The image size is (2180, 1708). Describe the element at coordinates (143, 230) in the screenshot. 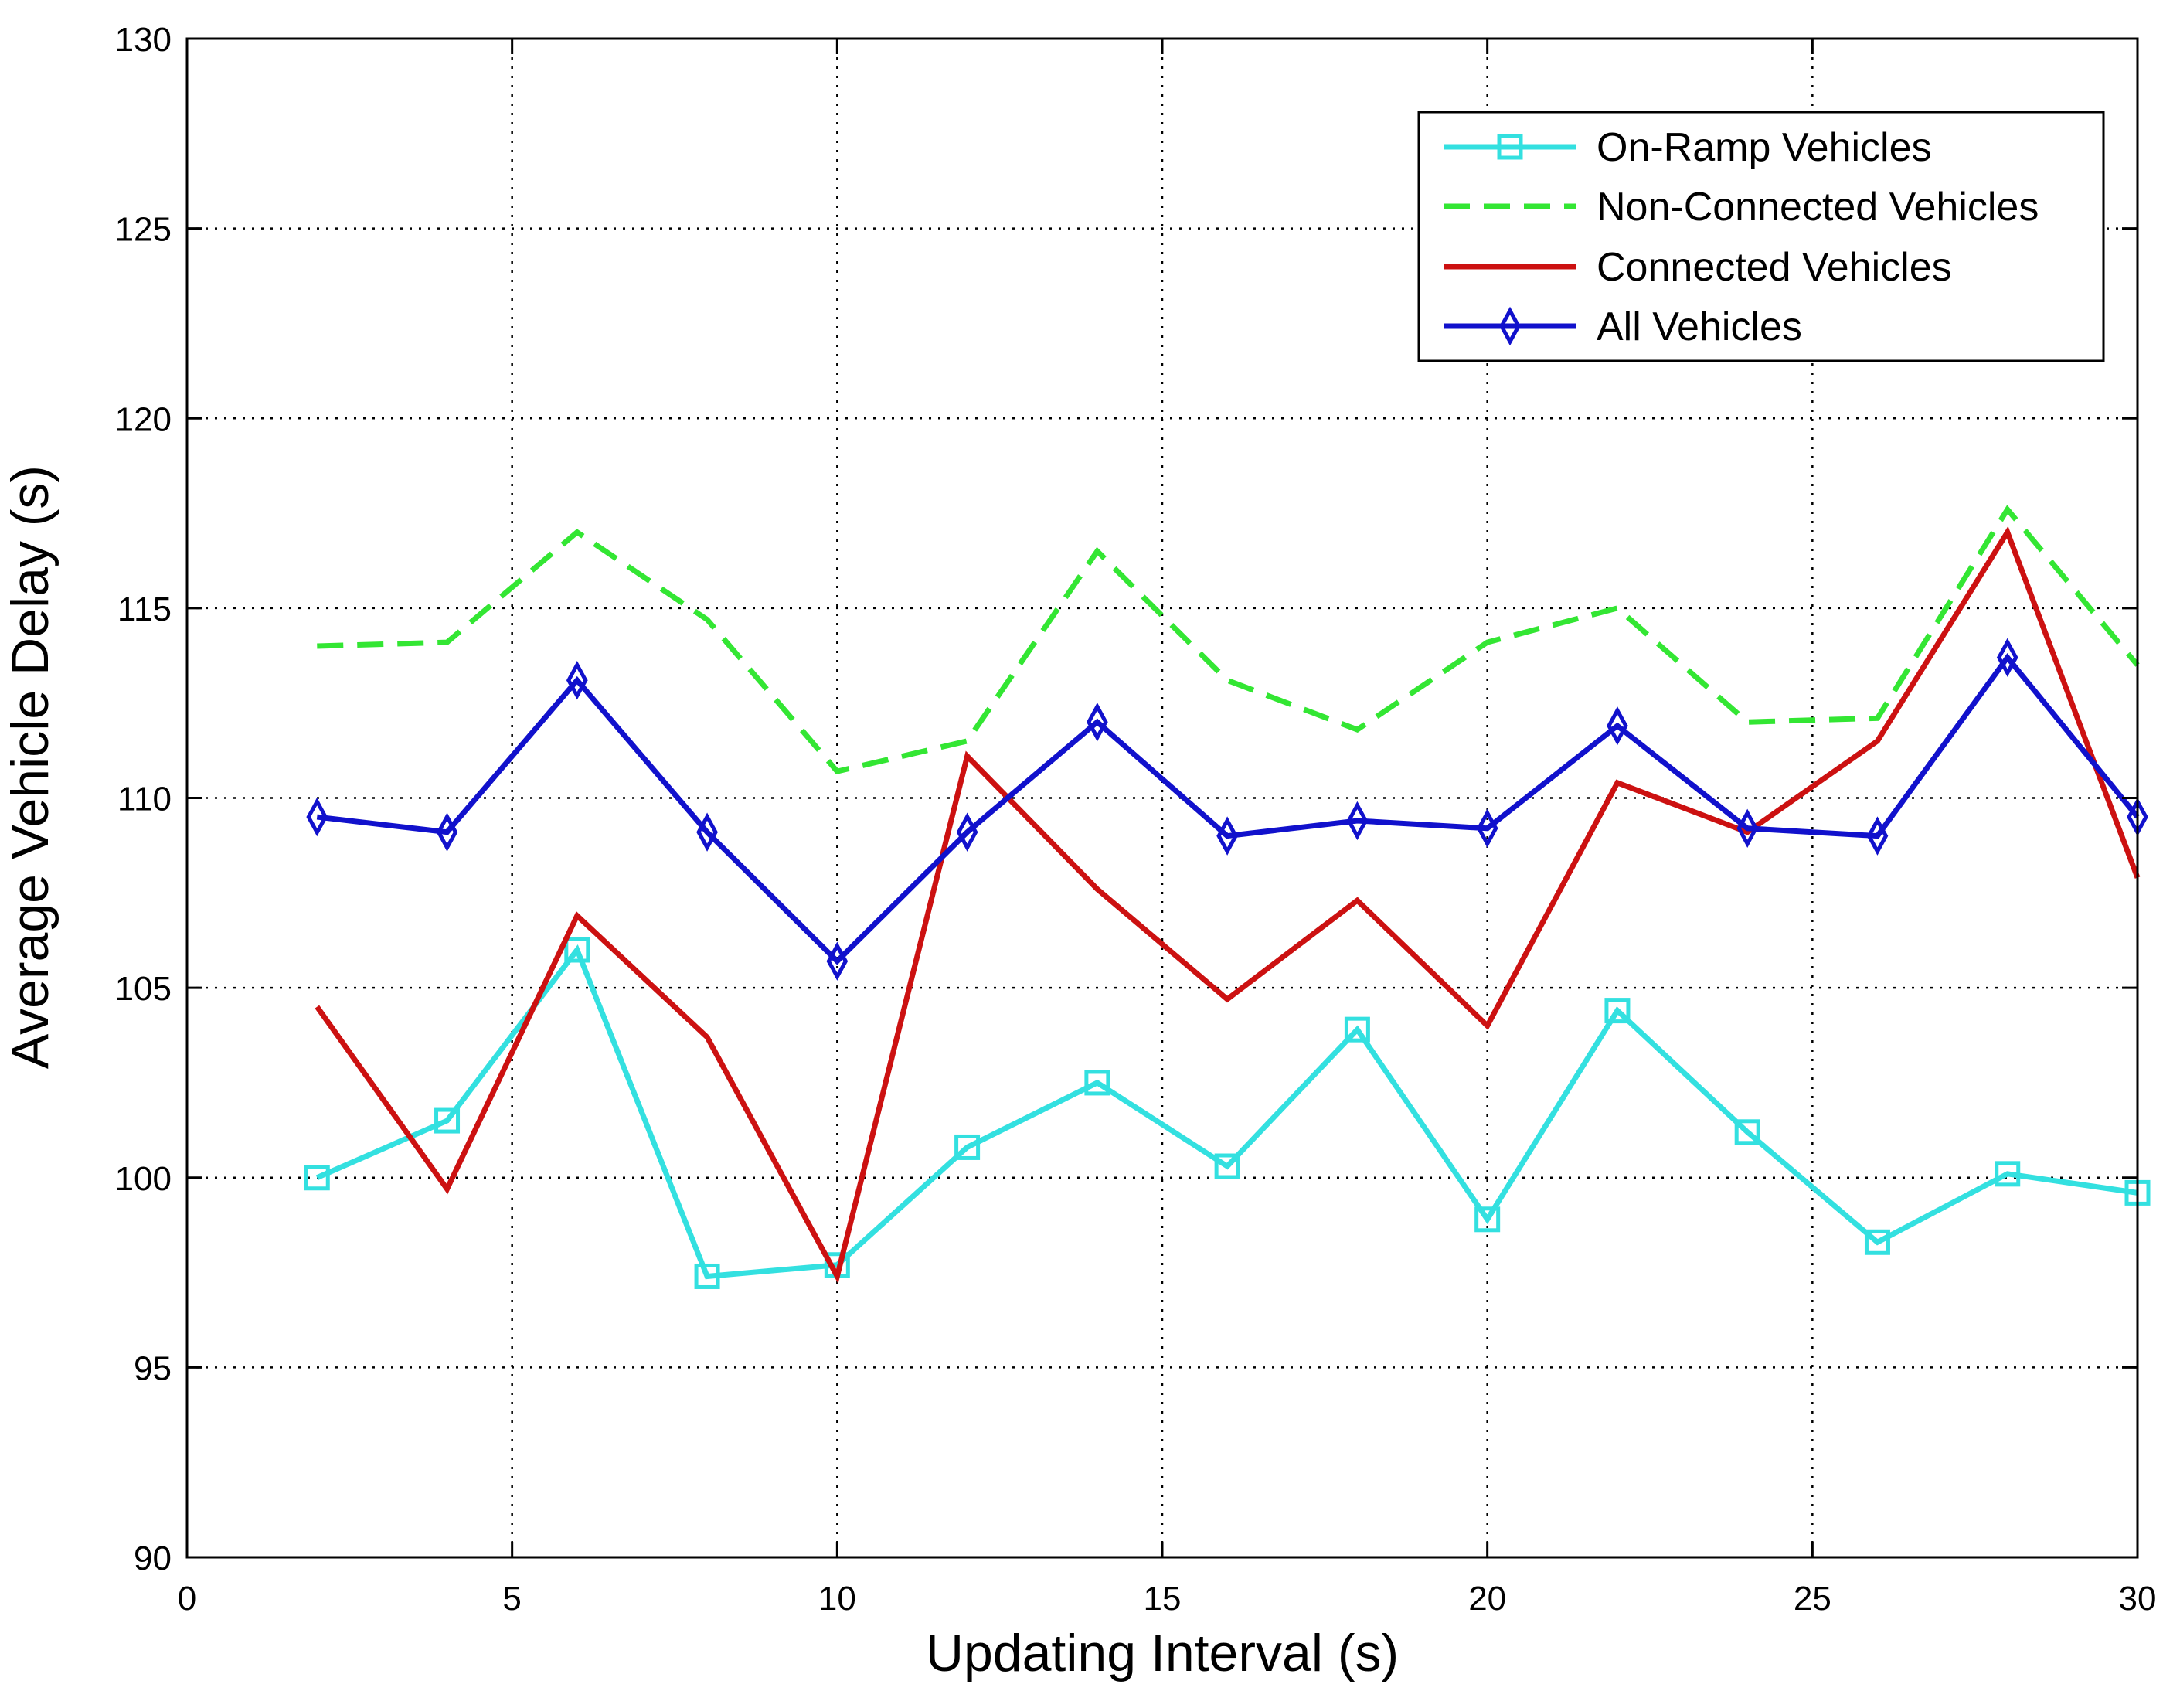

I see `y-tick-label: 125` at that location.